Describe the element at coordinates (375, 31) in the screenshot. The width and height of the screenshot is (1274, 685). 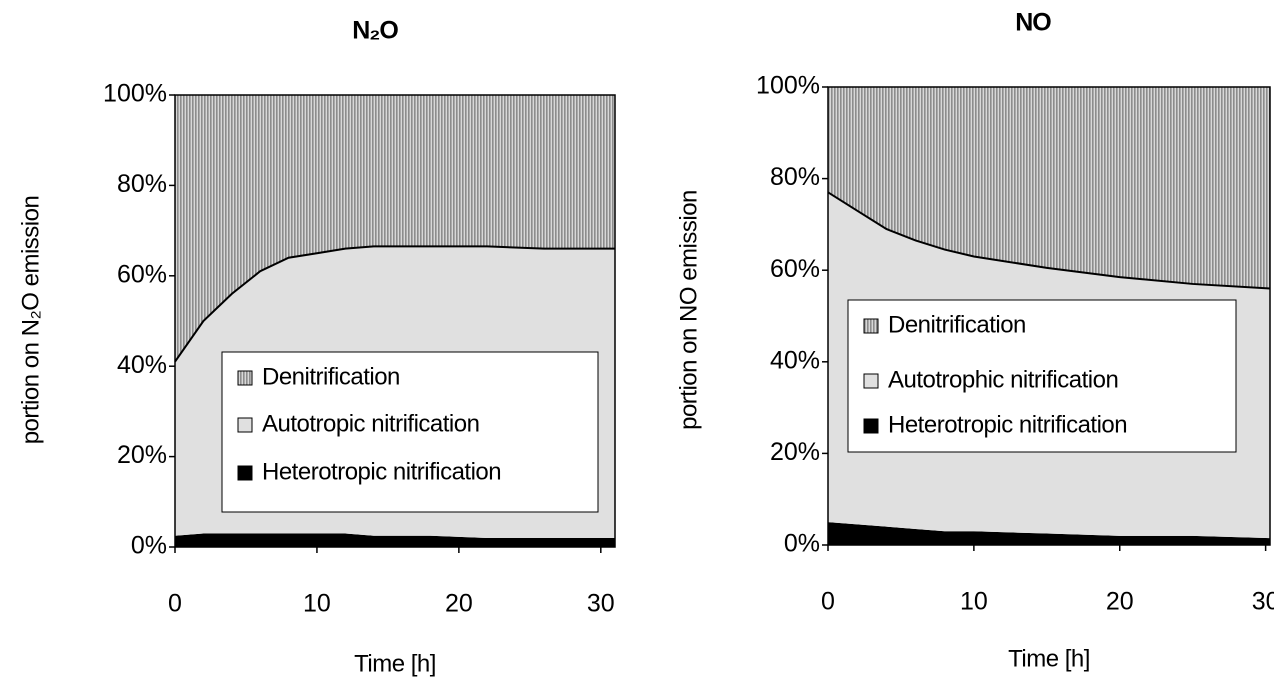
I see `chart-title: N₂O` at that location.